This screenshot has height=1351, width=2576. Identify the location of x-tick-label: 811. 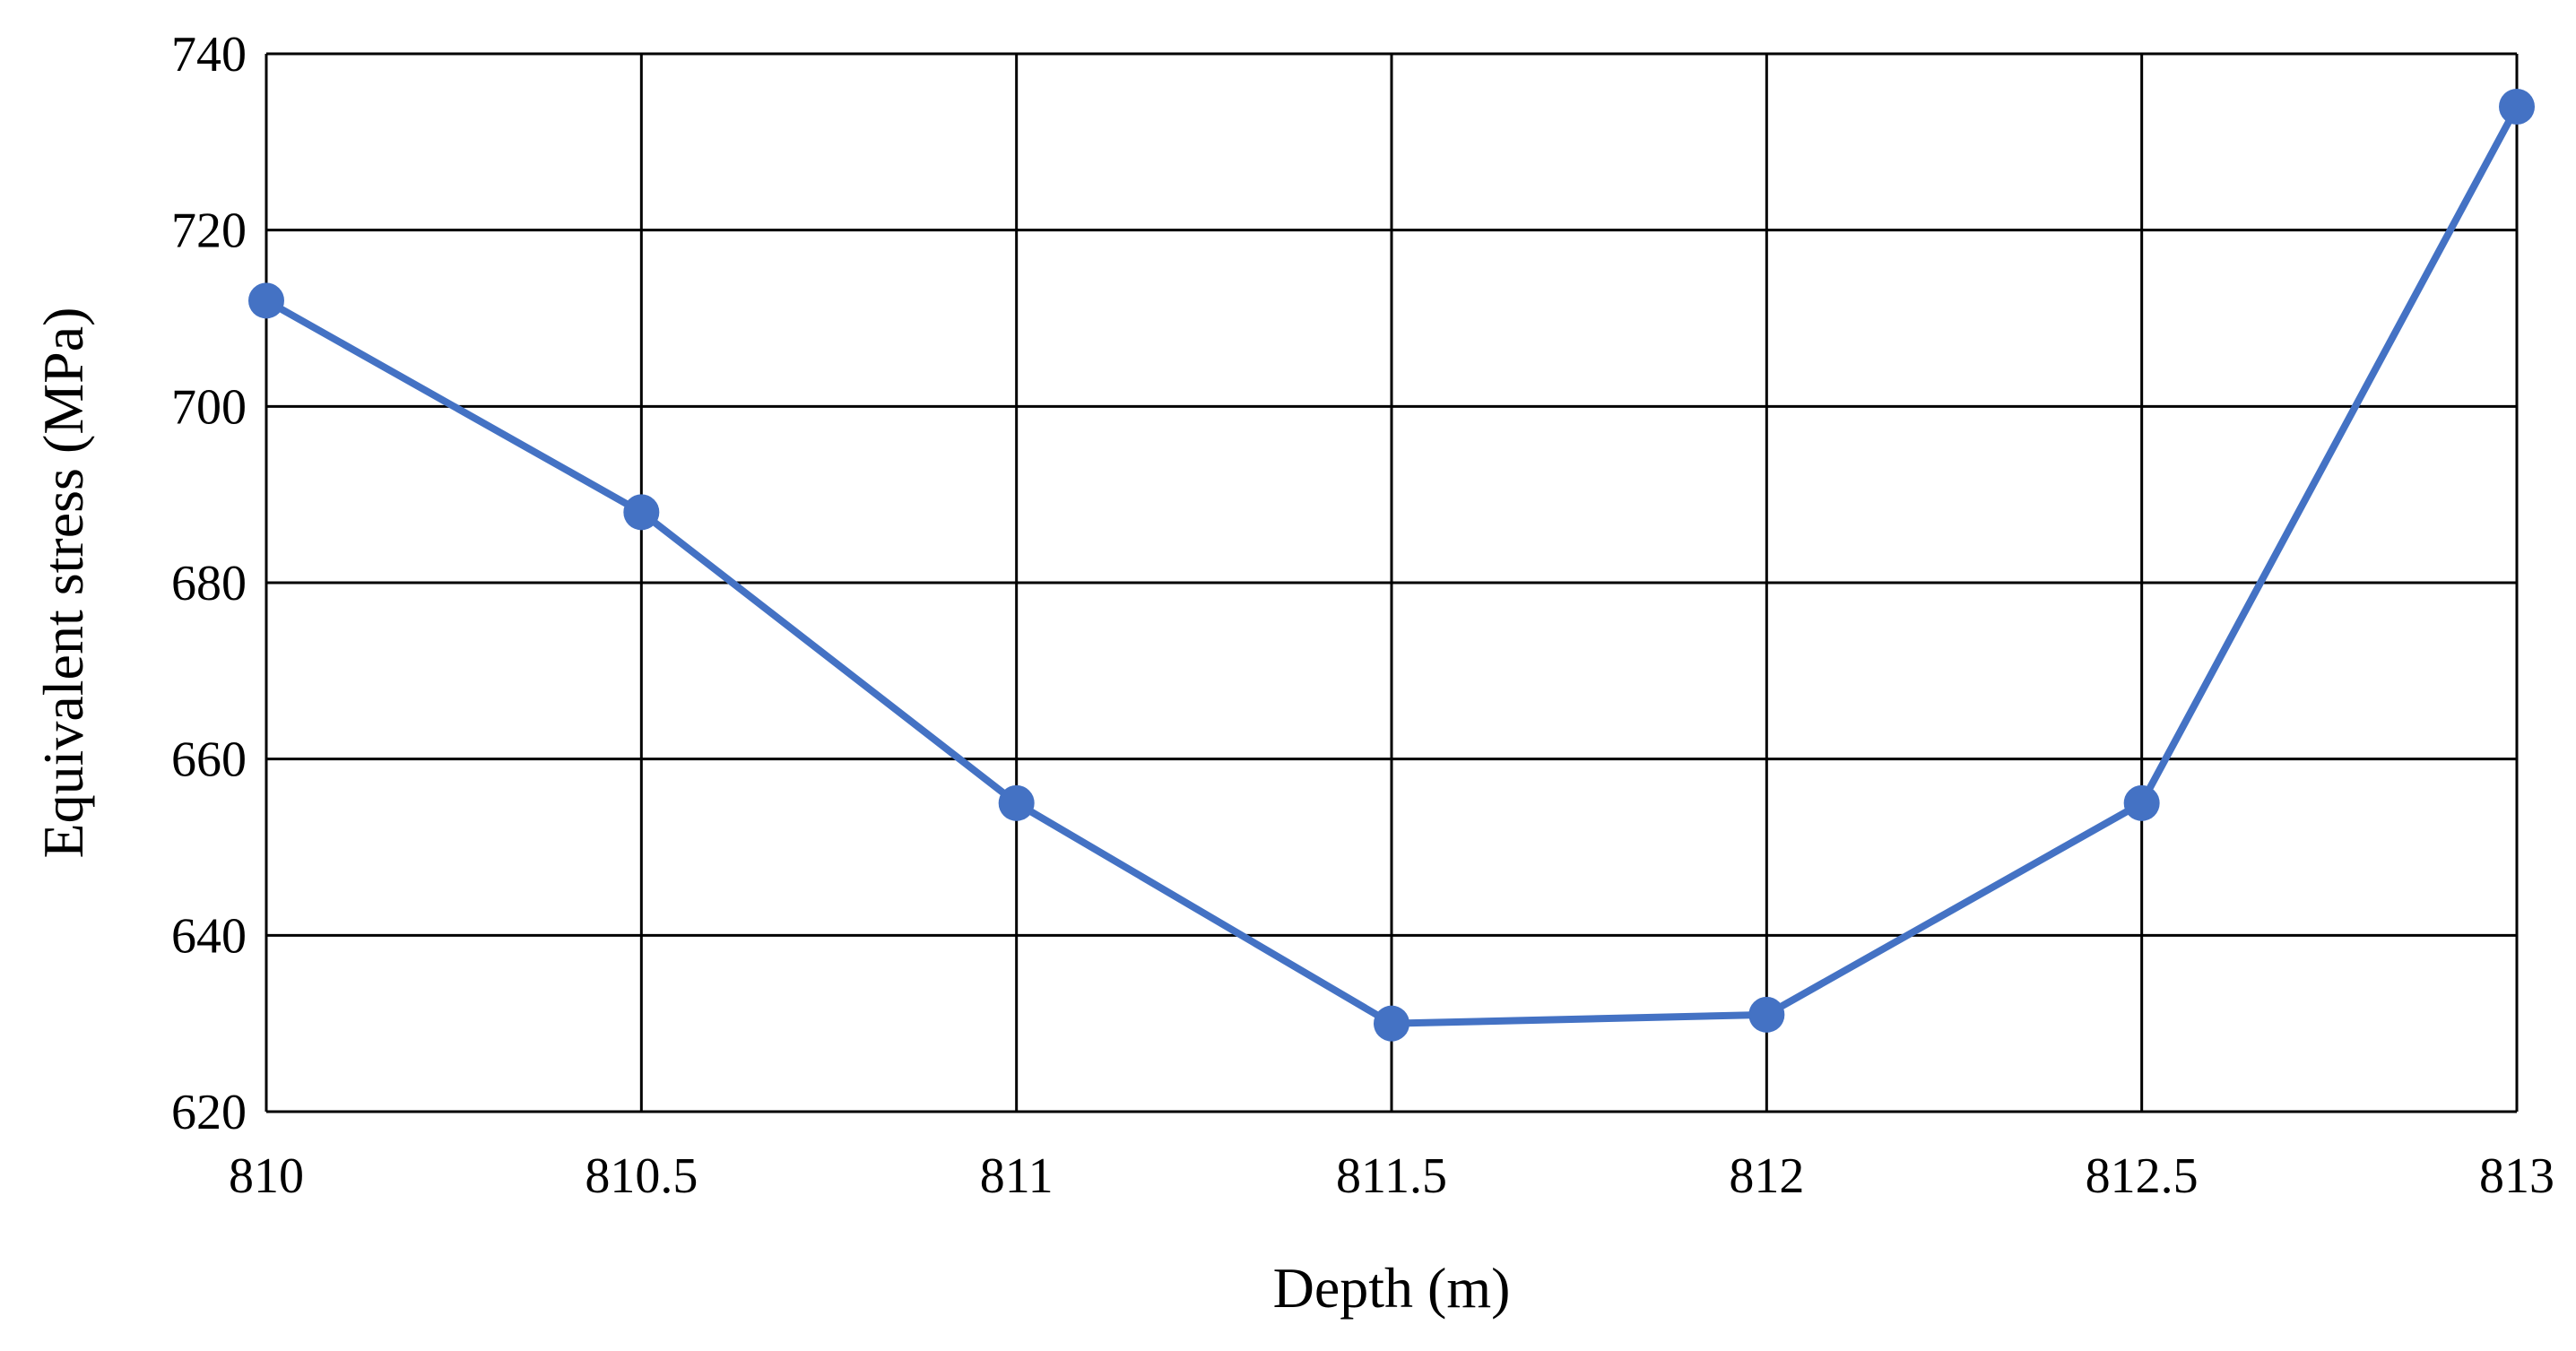
(1017, 1176).